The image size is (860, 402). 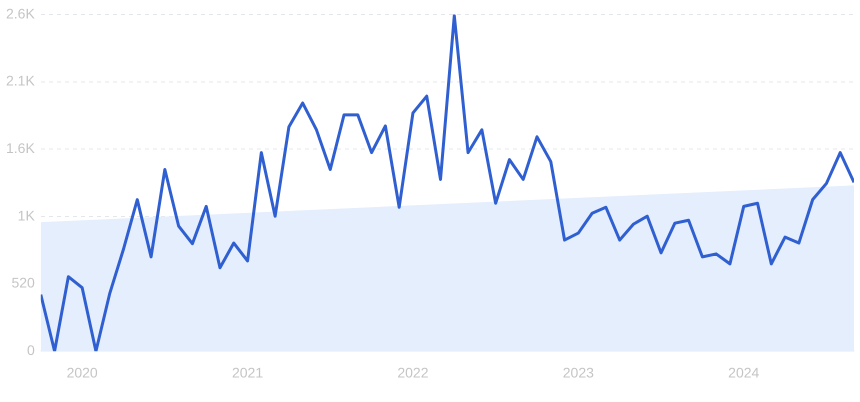 What do you see at coordinates (21, 148) in the screenshot?
I see `y-tick-label: 1.6K` at bounding box center [21, 148].